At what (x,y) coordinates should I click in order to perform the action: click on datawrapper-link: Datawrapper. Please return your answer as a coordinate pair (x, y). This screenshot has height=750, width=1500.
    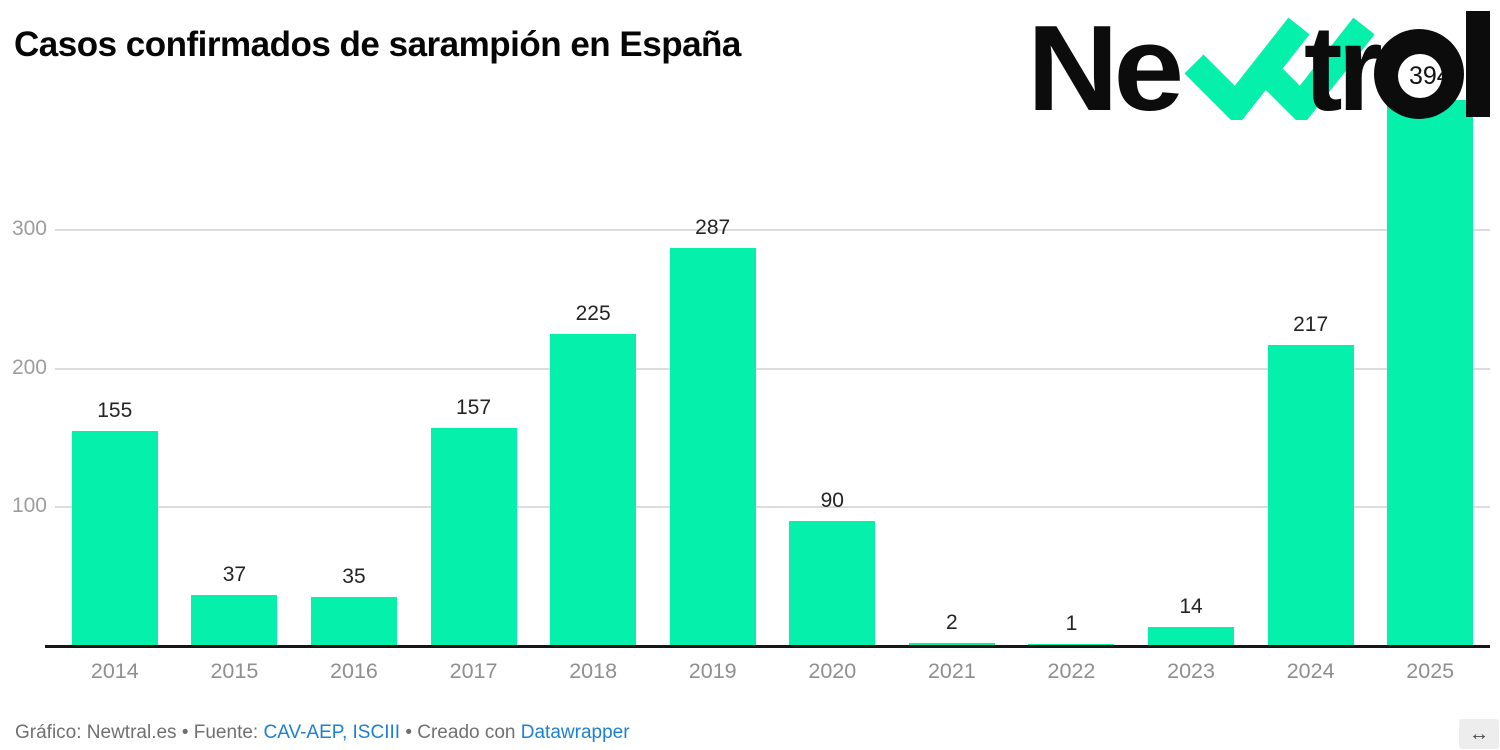
    Looking at the image, I should click on (575, 732).